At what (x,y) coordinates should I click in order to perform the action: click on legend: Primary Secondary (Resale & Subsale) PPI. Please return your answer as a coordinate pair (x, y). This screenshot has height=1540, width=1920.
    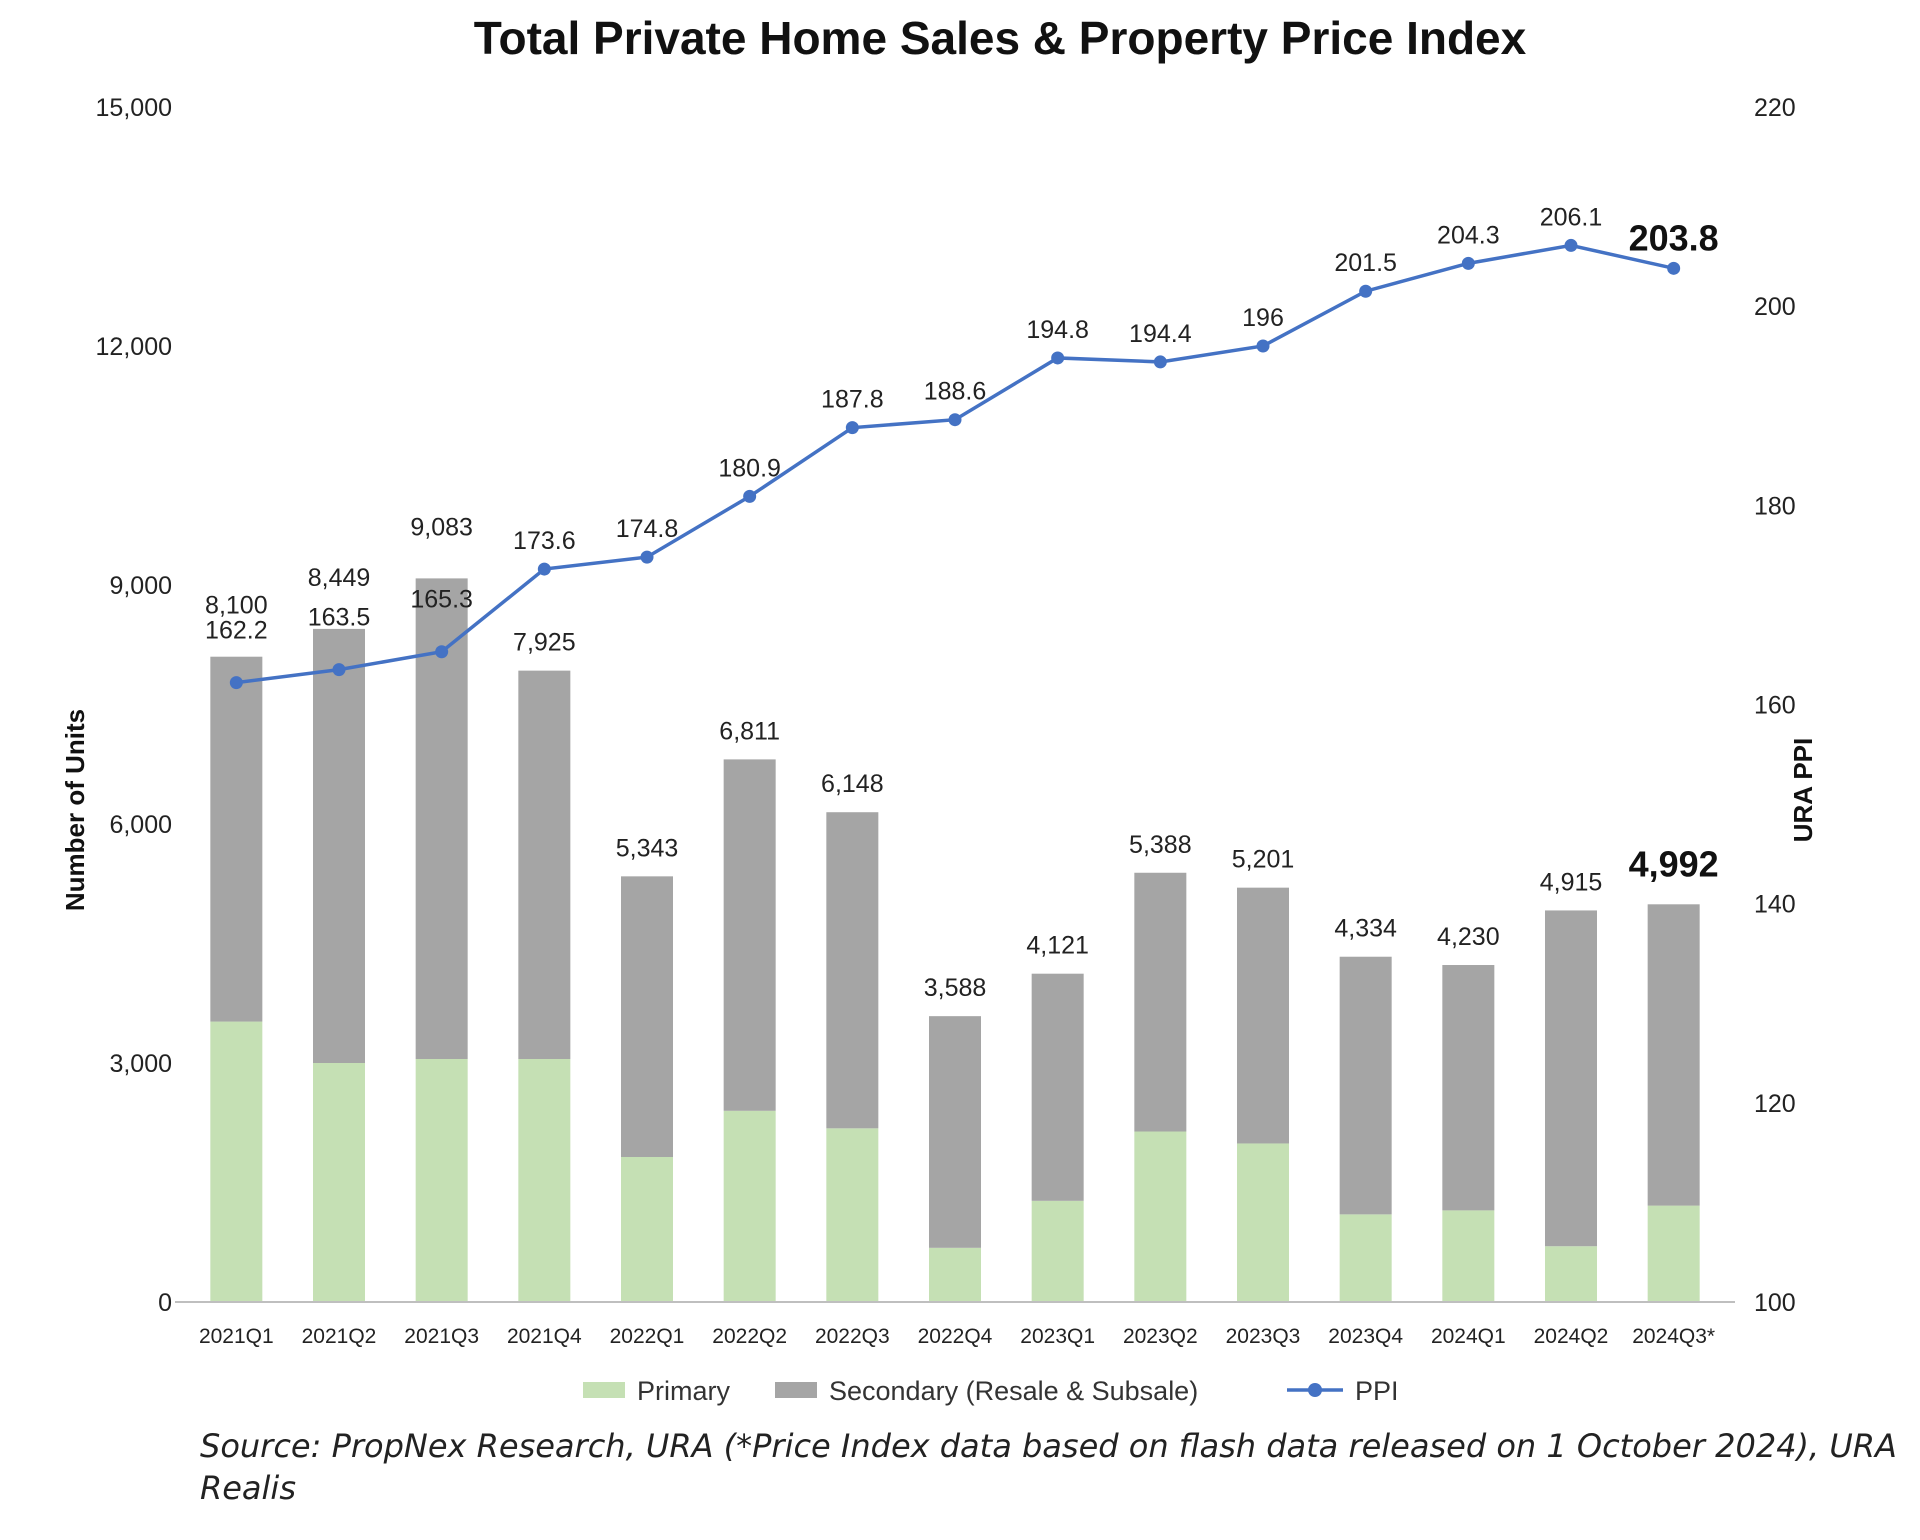
    Looking at the image, I should click on (991, 1391).